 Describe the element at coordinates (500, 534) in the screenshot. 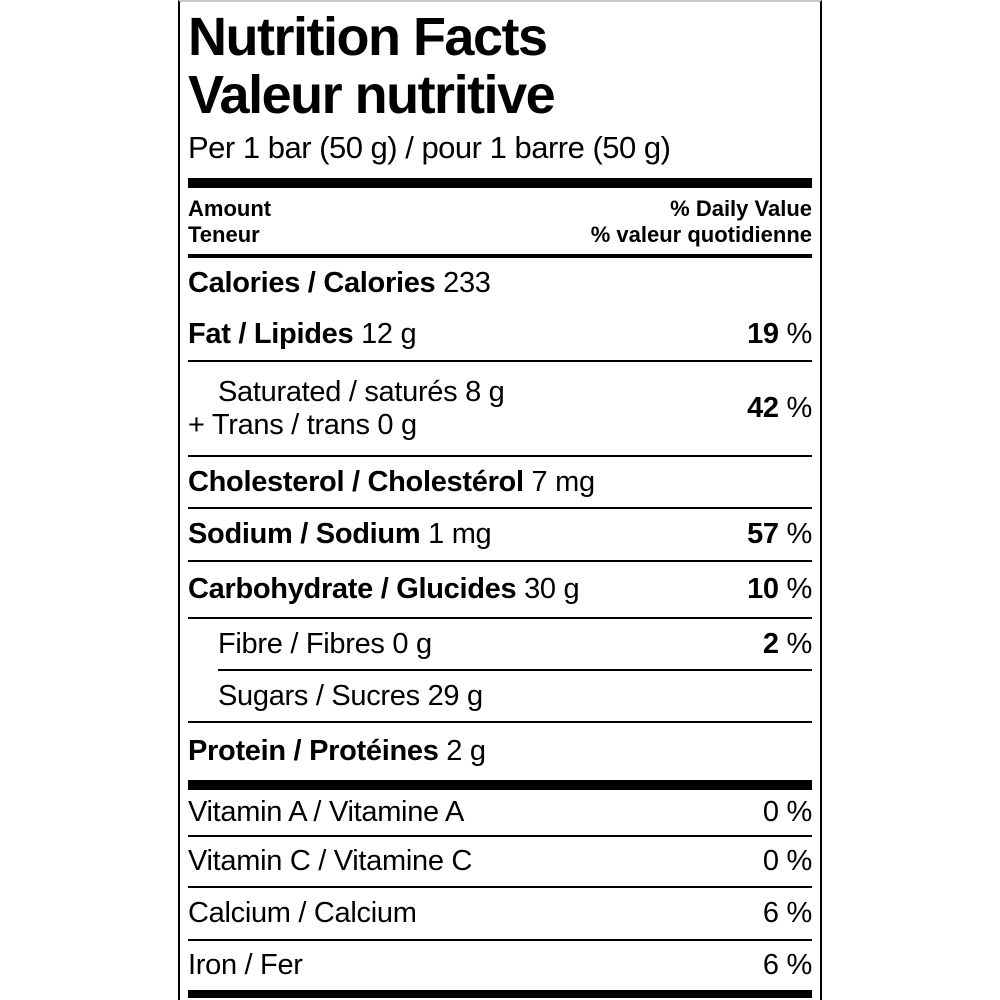

I see `row-sodium: Sodium / Sodium 1 mg 57 %` at that location.